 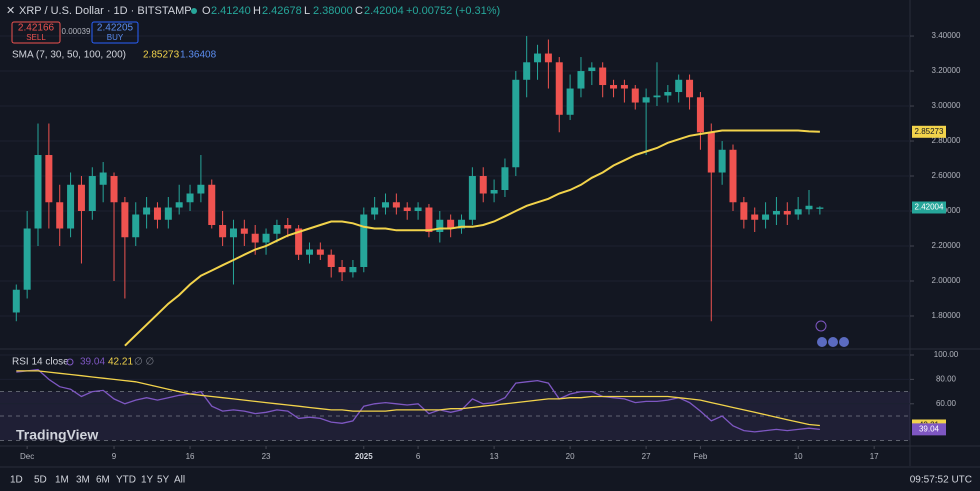 What do you see at coordinates (359, 11) in the screenshot?
I see `ohlc-label: C` at bounding box center [359, 11].